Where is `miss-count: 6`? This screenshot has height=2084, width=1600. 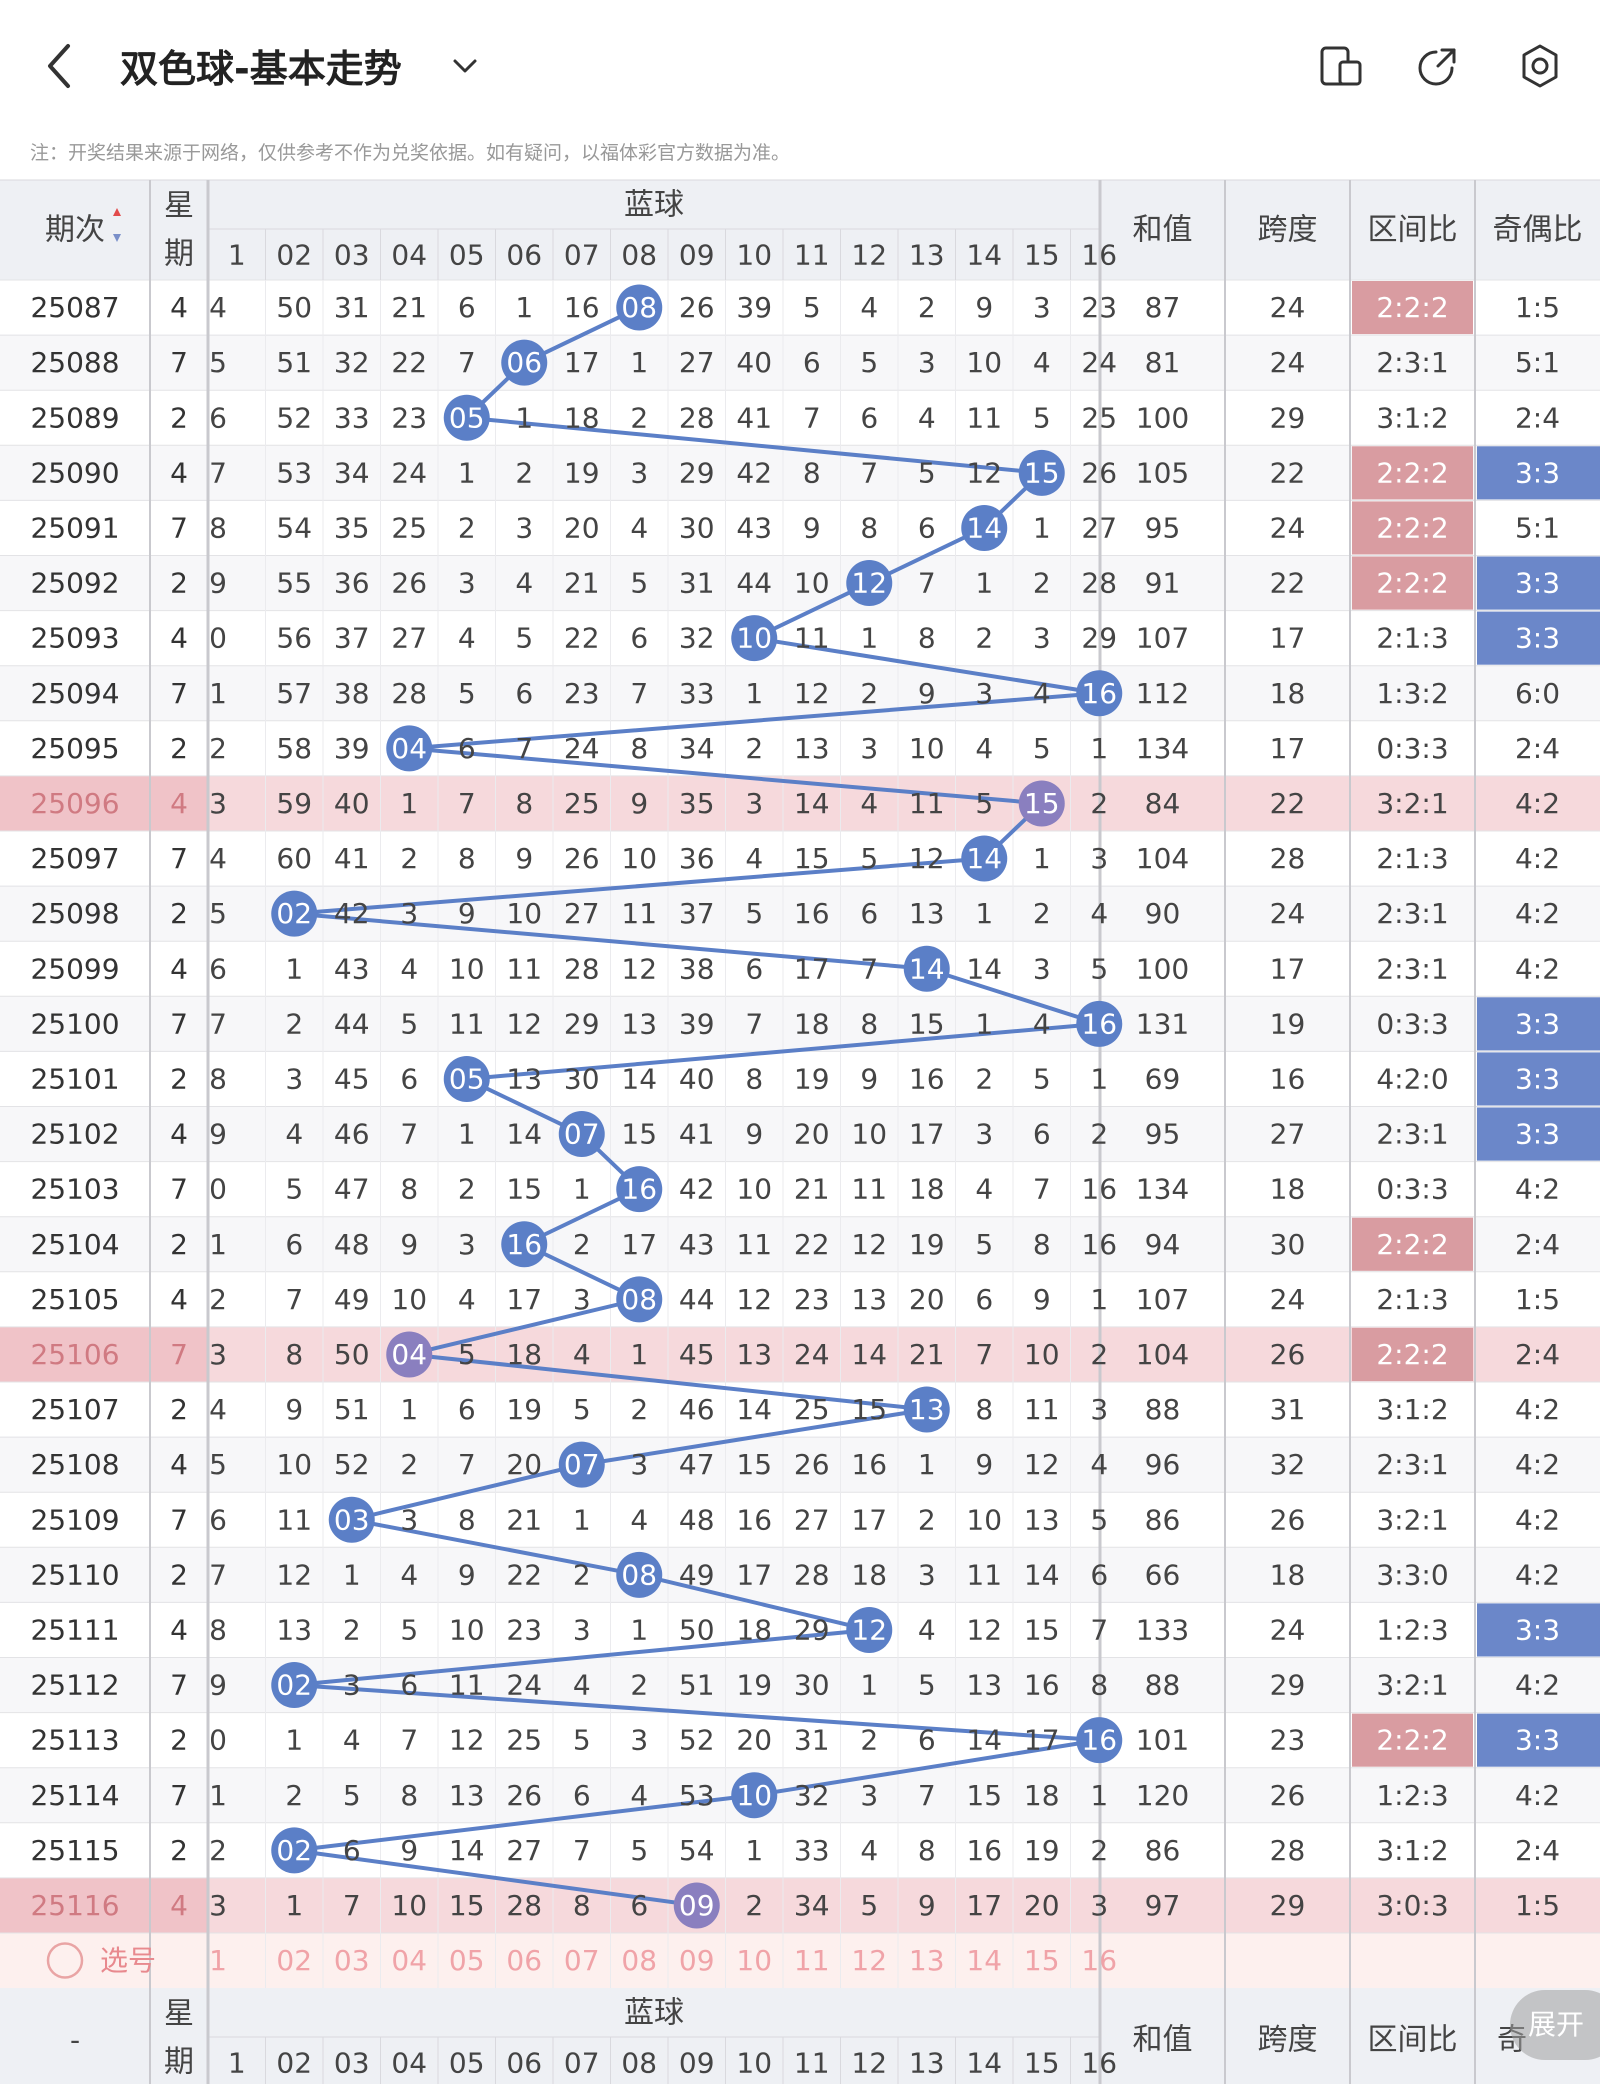 miss-count: 6 is located at coordinates (409, 1078).